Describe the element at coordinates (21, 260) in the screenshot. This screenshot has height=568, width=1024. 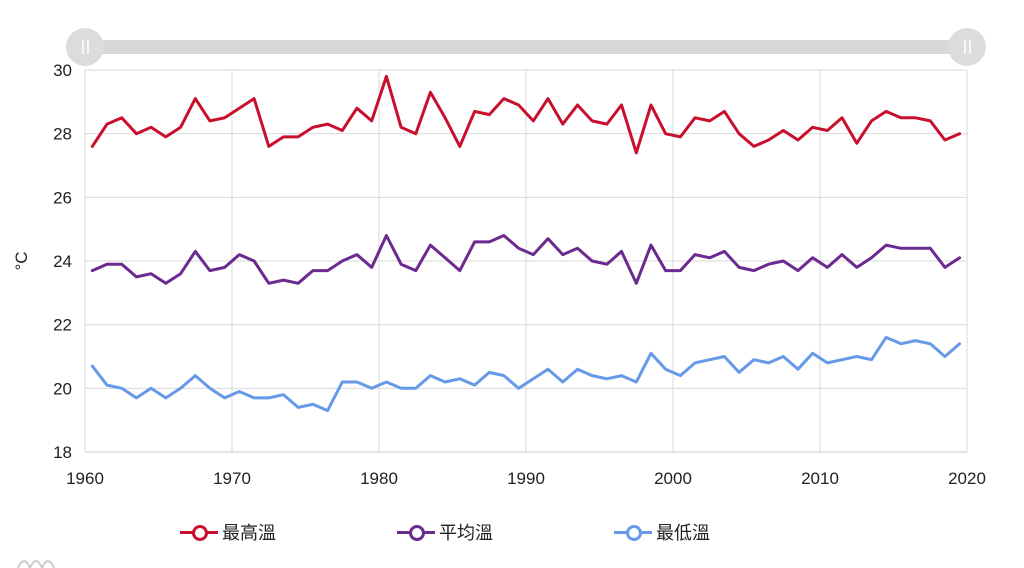
I see `y-axis-title: °C` at that location.